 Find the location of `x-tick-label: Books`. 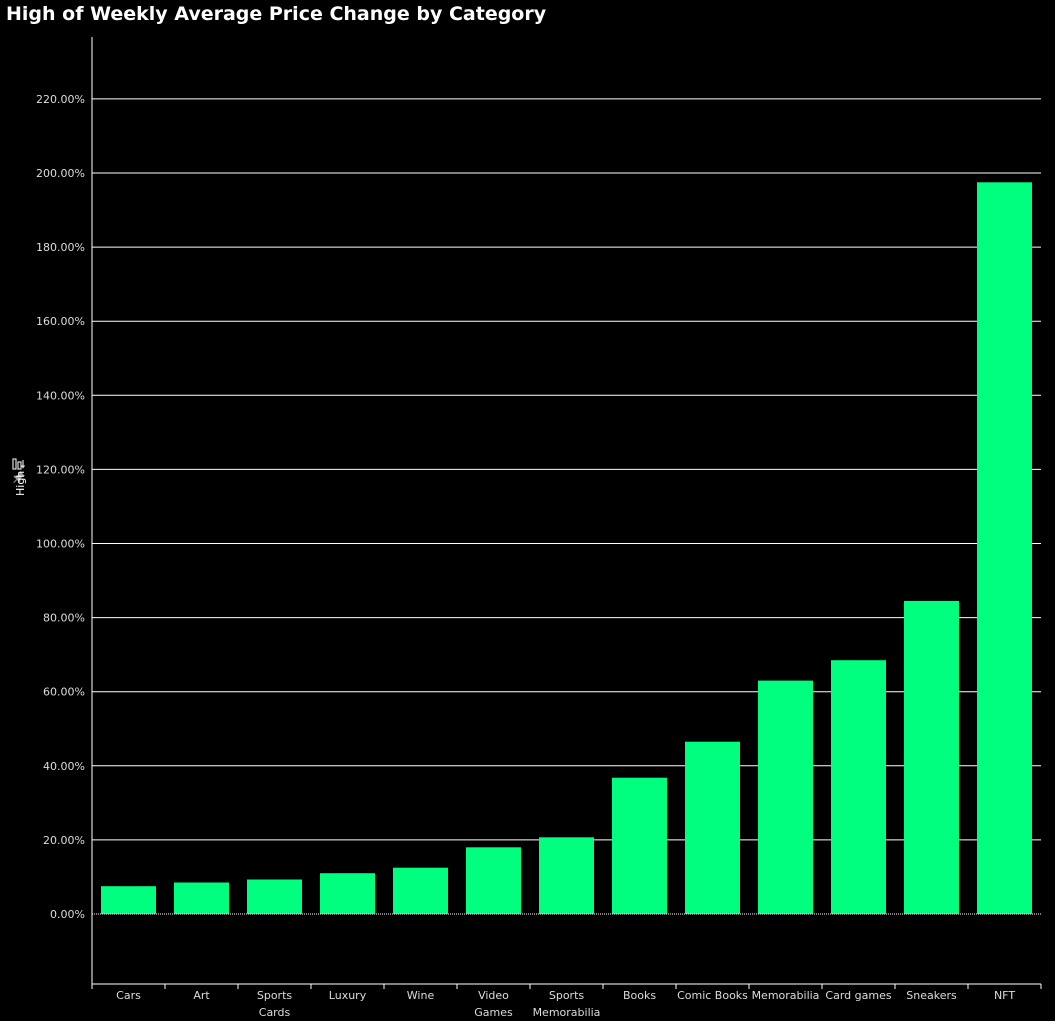

x-tick-label: Books is located at coordinates (639, 995).